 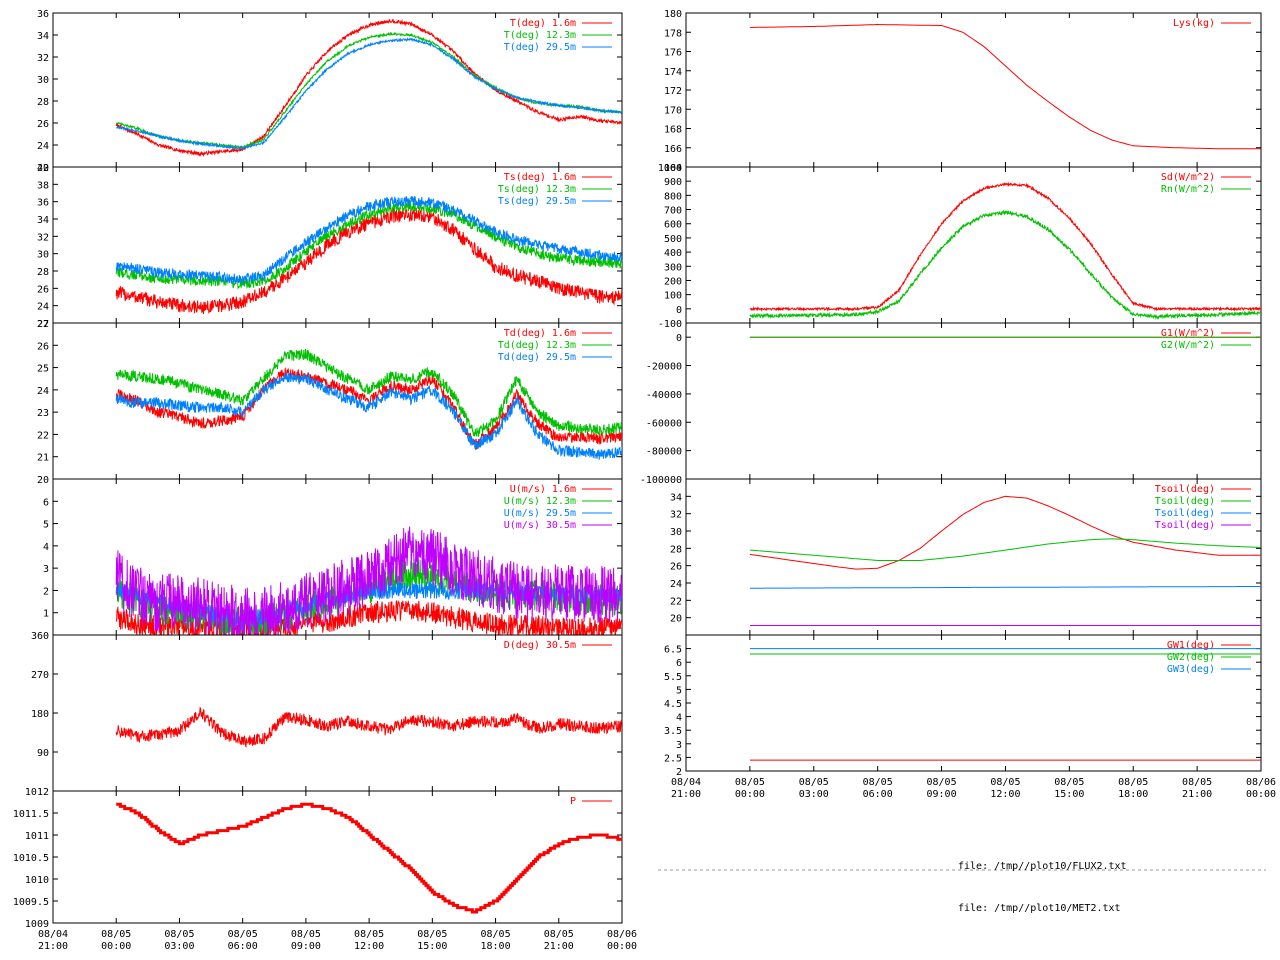 I want to click on y-tick-label: 300, so click(x=673, y=267).